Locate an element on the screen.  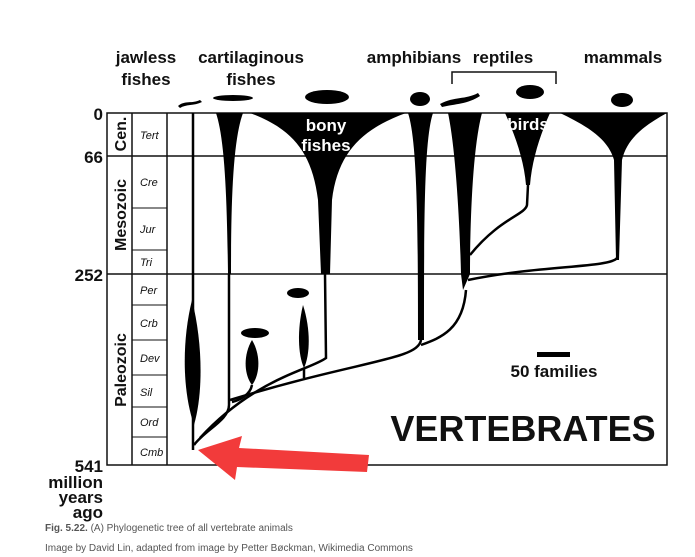
group-label: cartilaginous fishes is located at coordinates (251, 68).